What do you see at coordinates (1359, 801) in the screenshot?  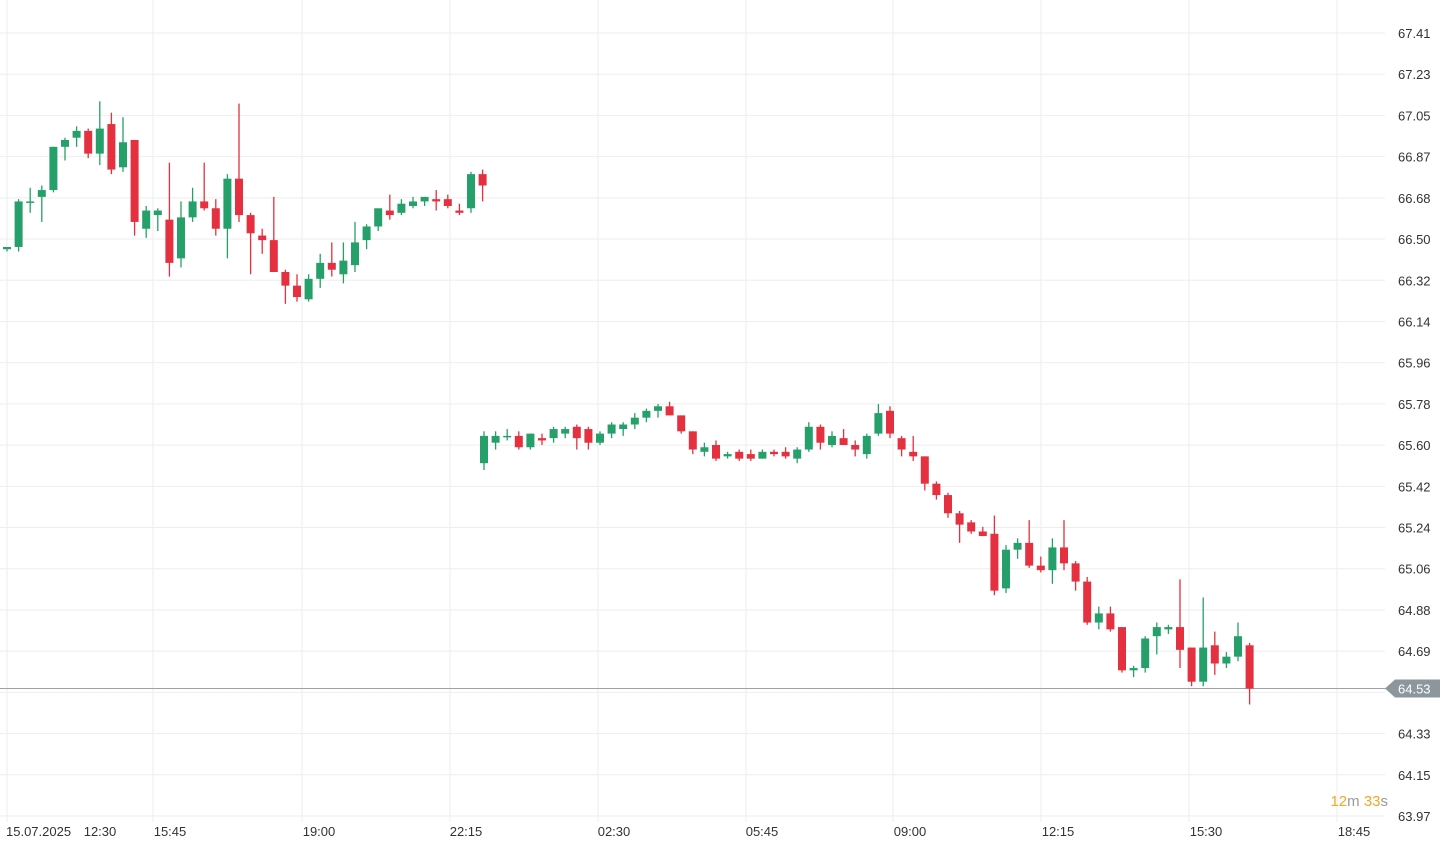 I see `candle-countdown: 12m 33s` at bounding box center [1359, 801].